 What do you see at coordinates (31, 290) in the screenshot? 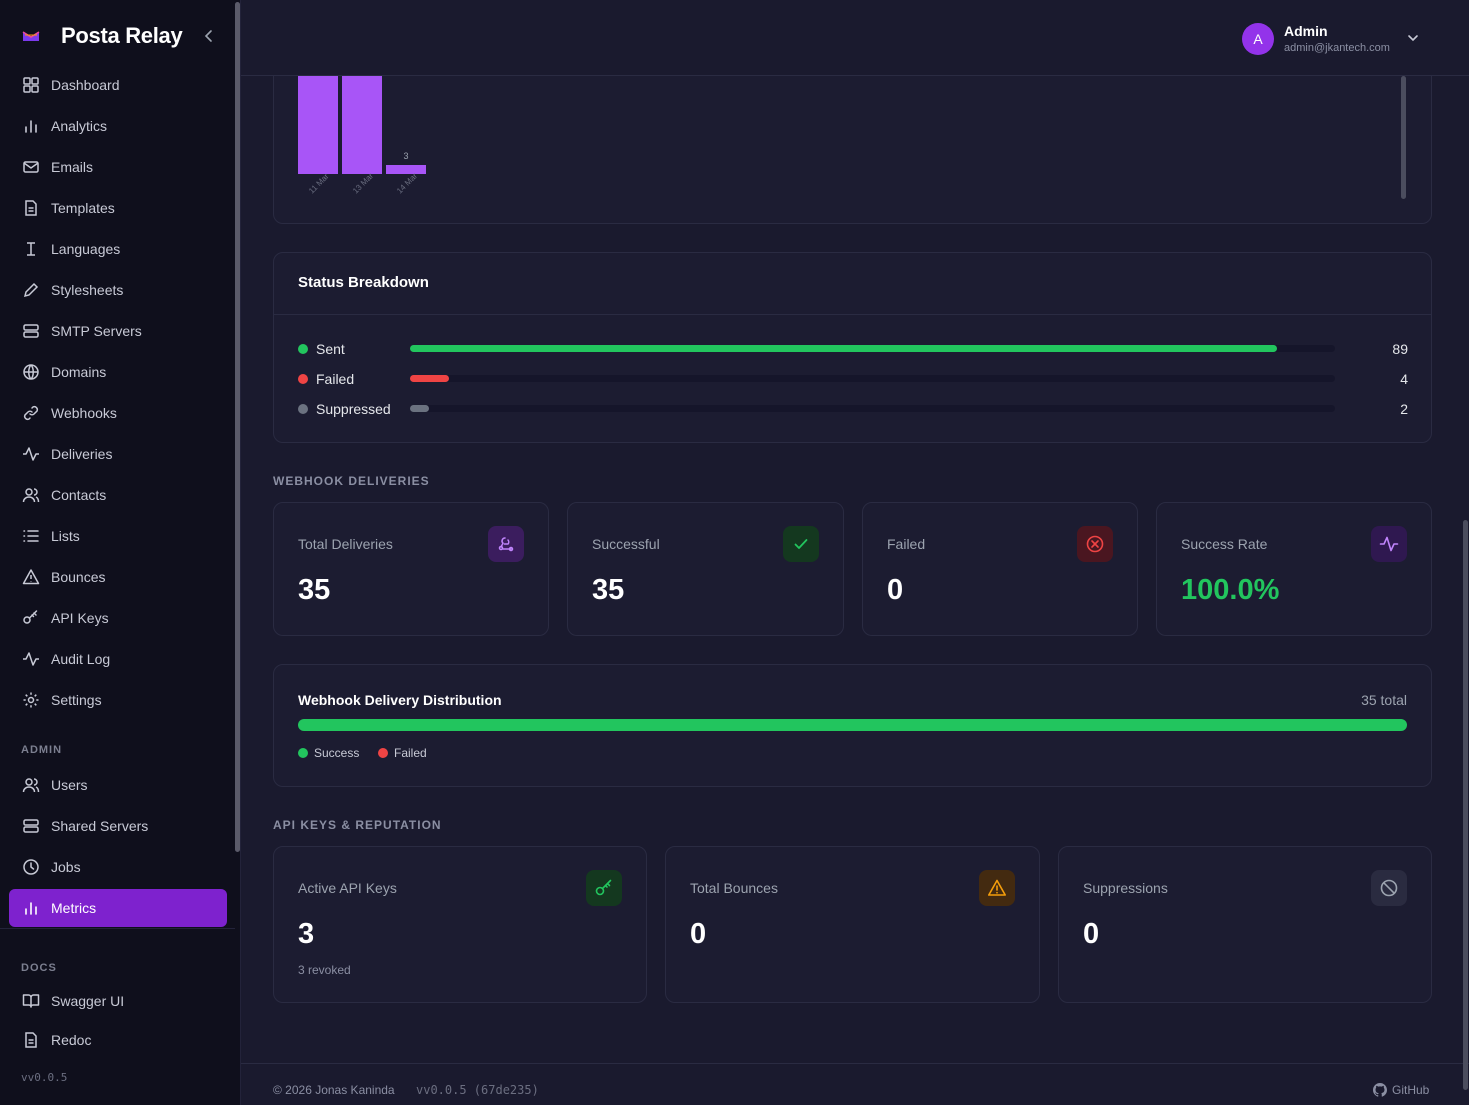
I see `pen-icon` at bounding box center [31, 290].